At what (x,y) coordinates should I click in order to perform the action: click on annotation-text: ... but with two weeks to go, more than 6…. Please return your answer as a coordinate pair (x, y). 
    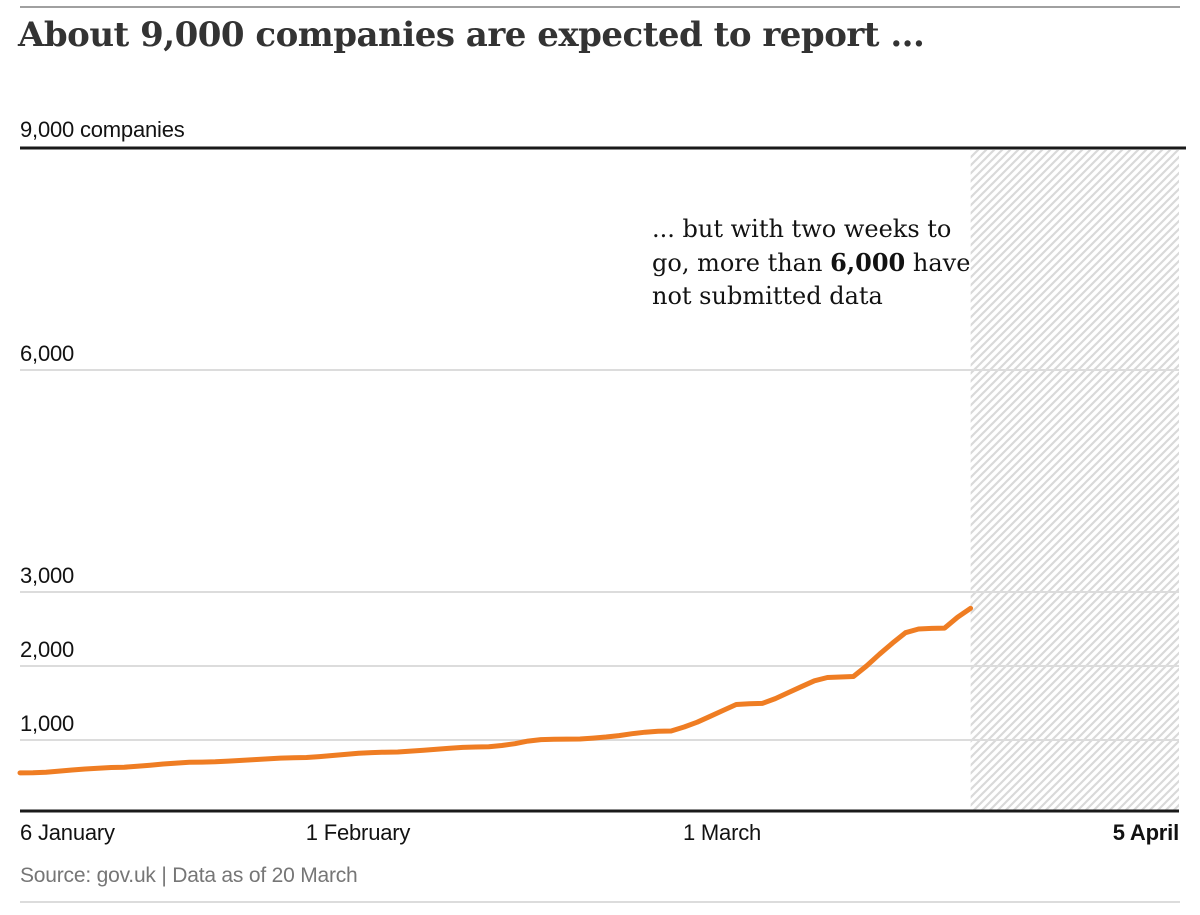
    Looking at the image, I should click on (811, 262).